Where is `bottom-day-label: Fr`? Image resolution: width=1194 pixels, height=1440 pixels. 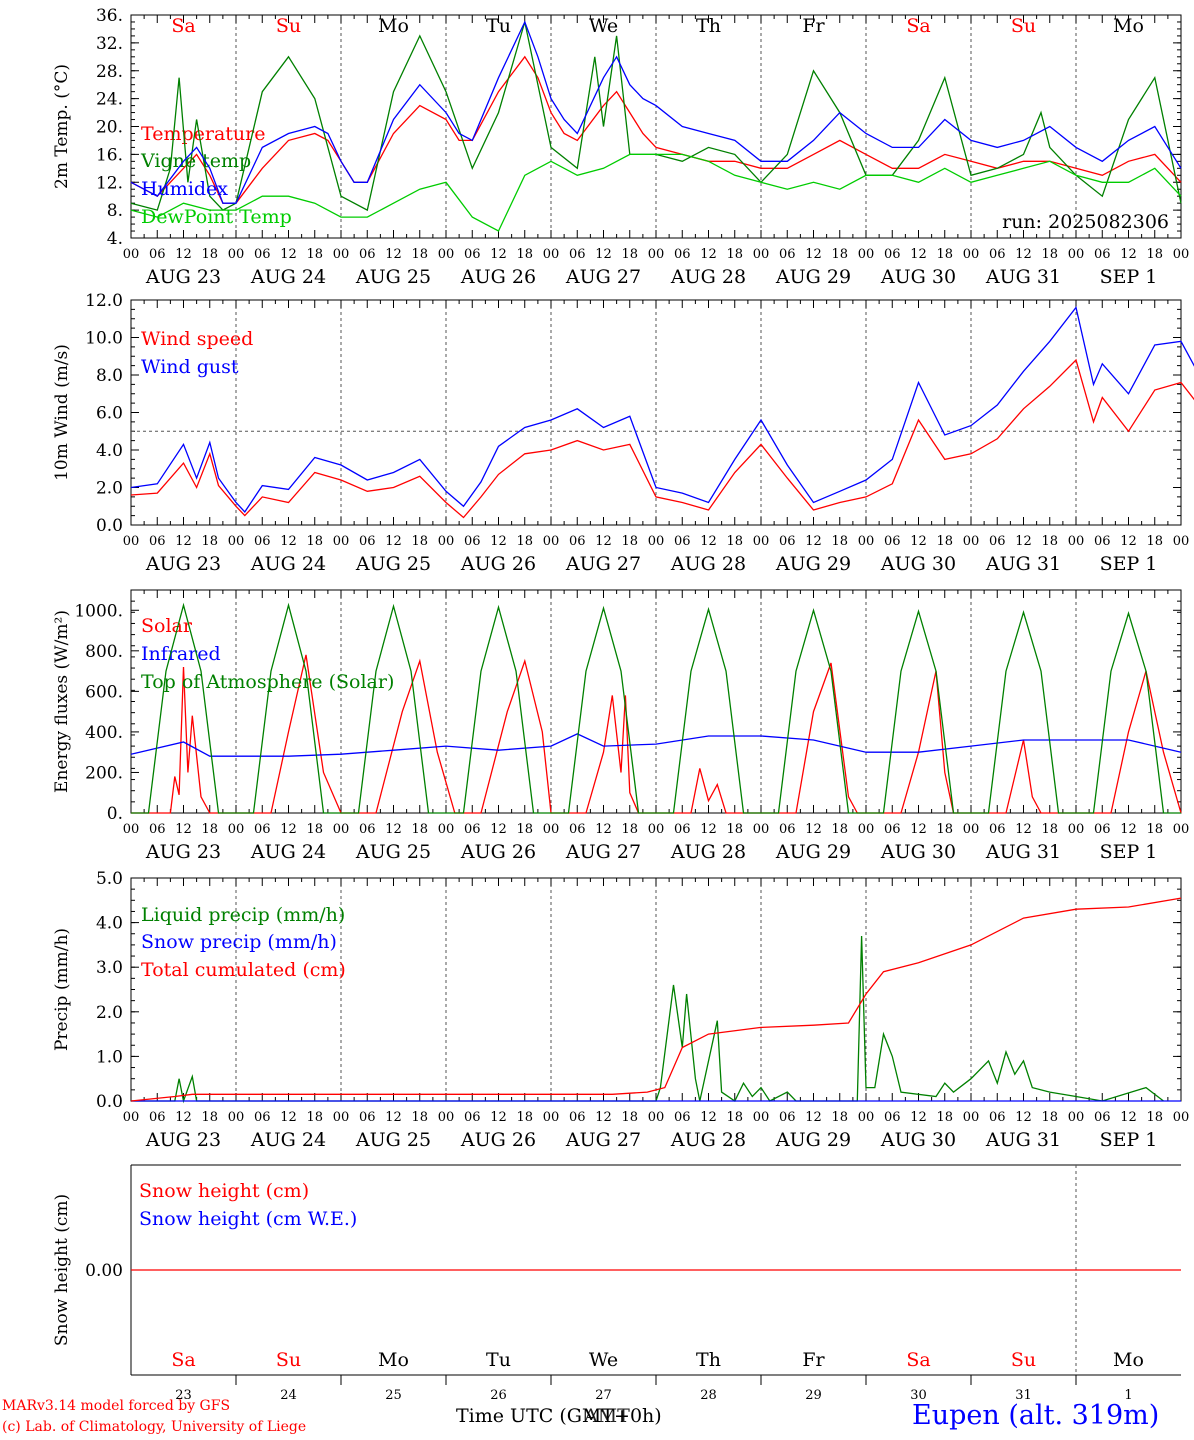 bottom-day-label: Fr is located at coordinates (813, 1360).